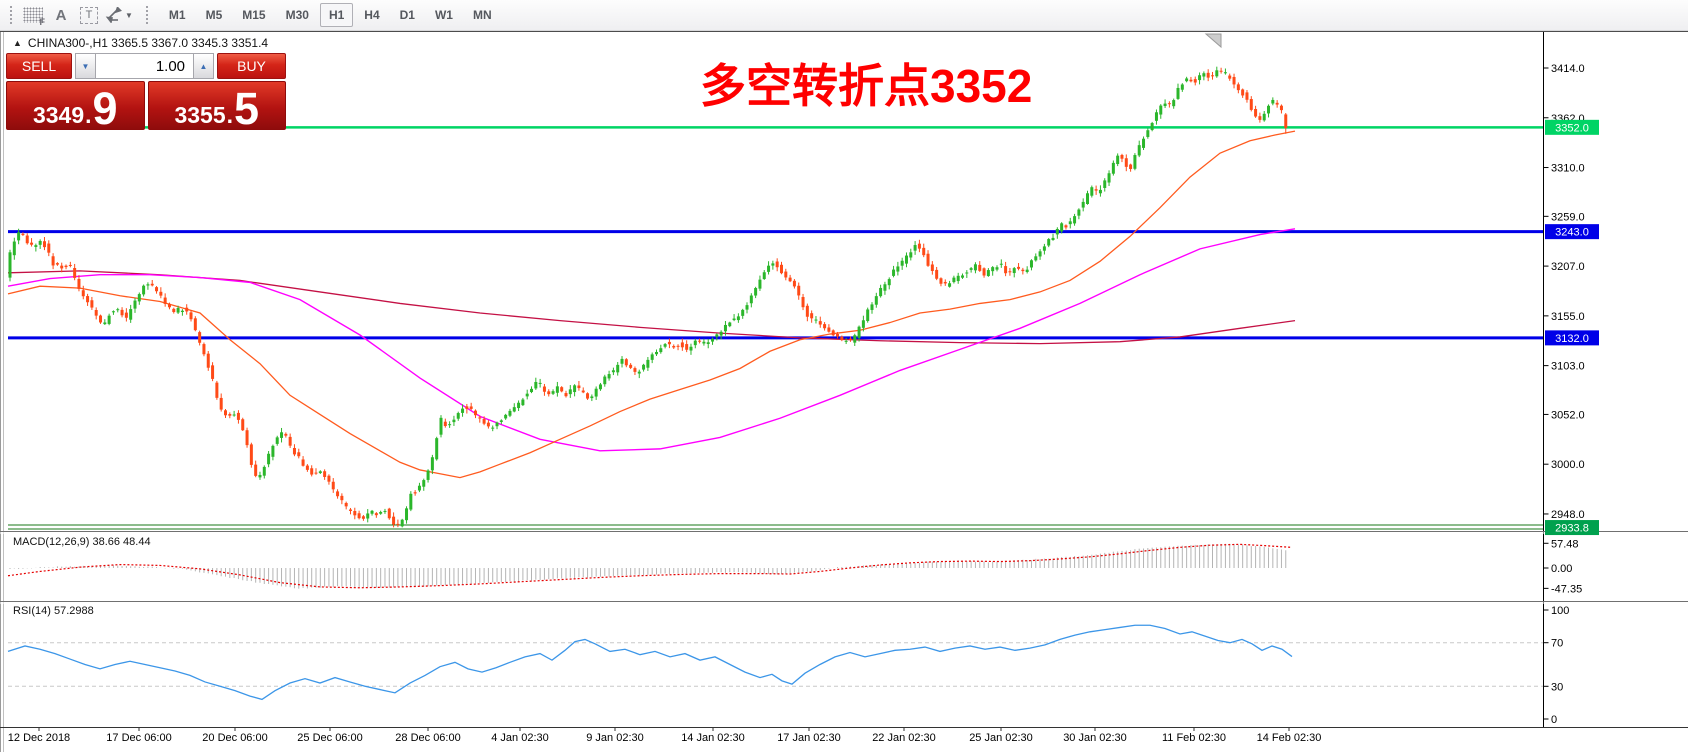 This screenshot has height=752, width=1688. I want to click on svg-text: 17 Dec 06:00, so click(138, 738).